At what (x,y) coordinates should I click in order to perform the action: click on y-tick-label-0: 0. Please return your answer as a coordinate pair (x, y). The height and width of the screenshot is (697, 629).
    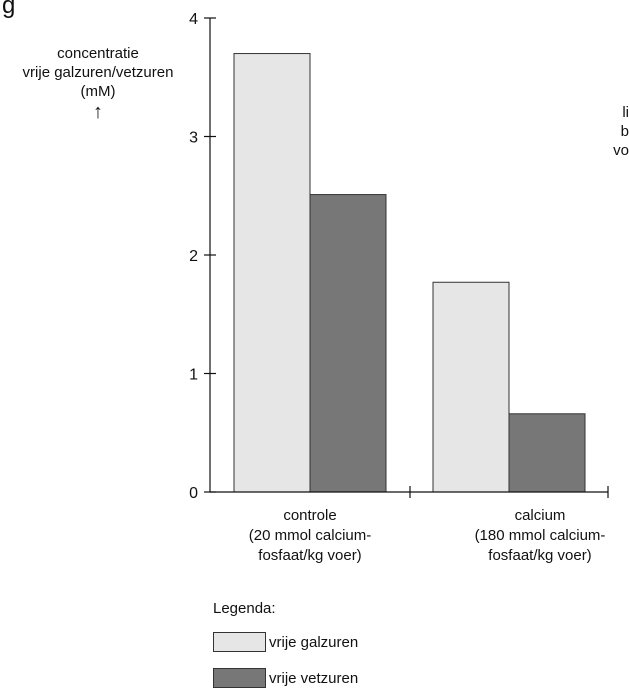
    Looking at the image, I should click on (193, 493).